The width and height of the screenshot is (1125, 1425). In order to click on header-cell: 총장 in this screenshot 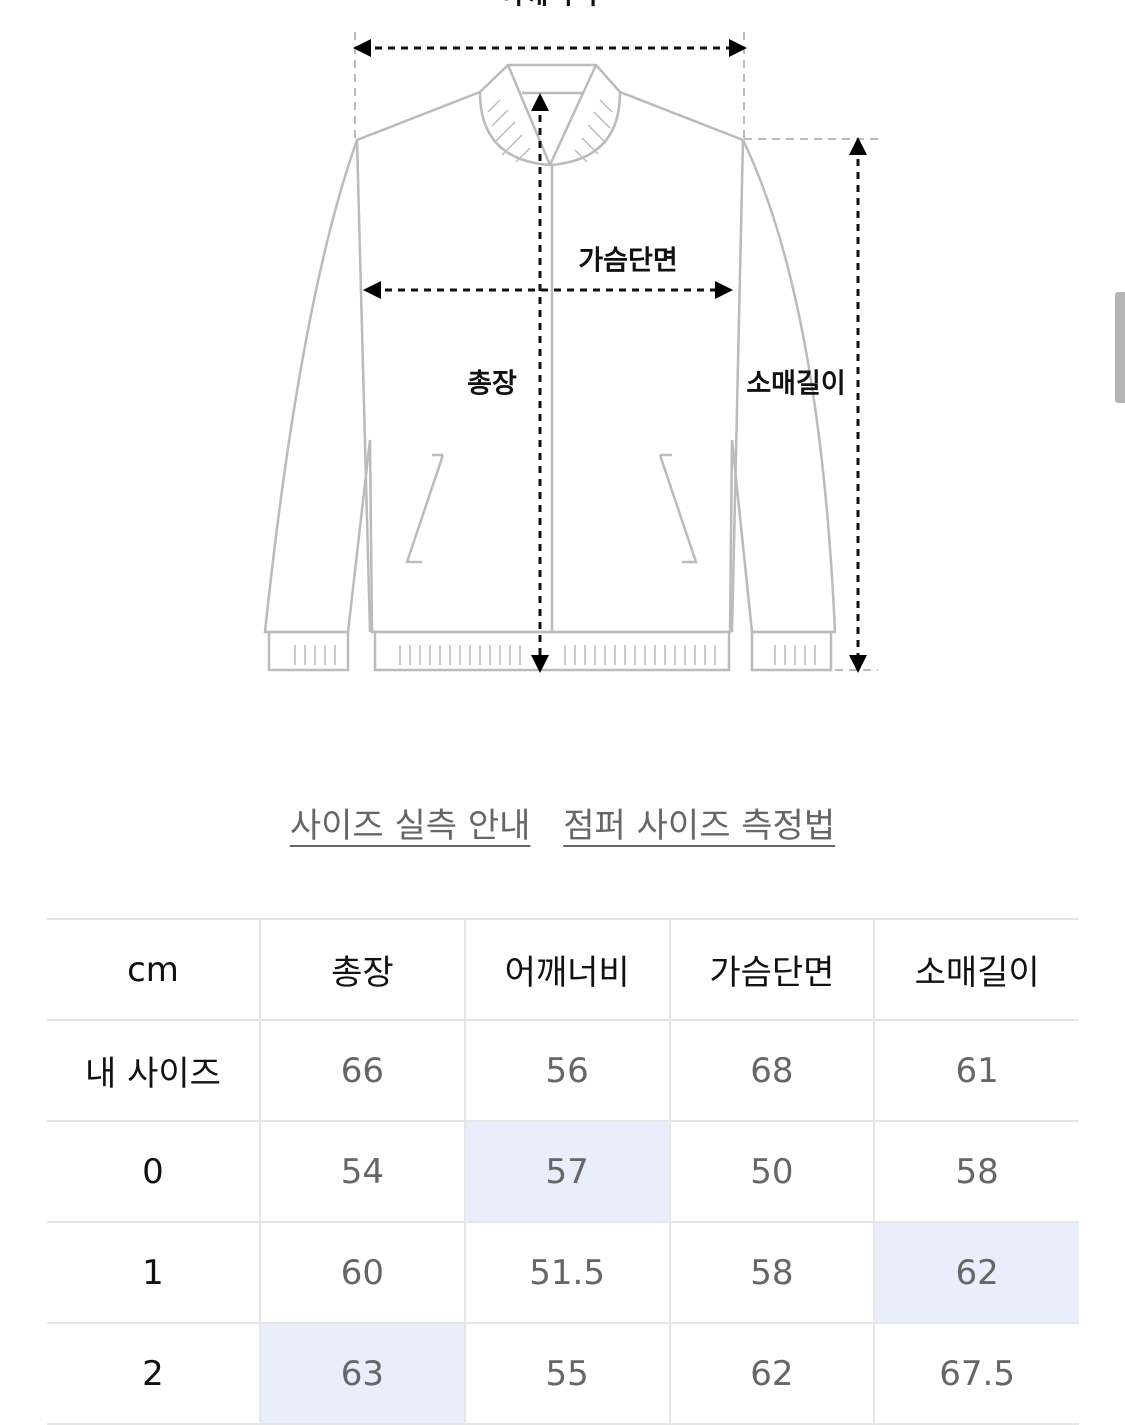, I will do `click(362, 969)`.